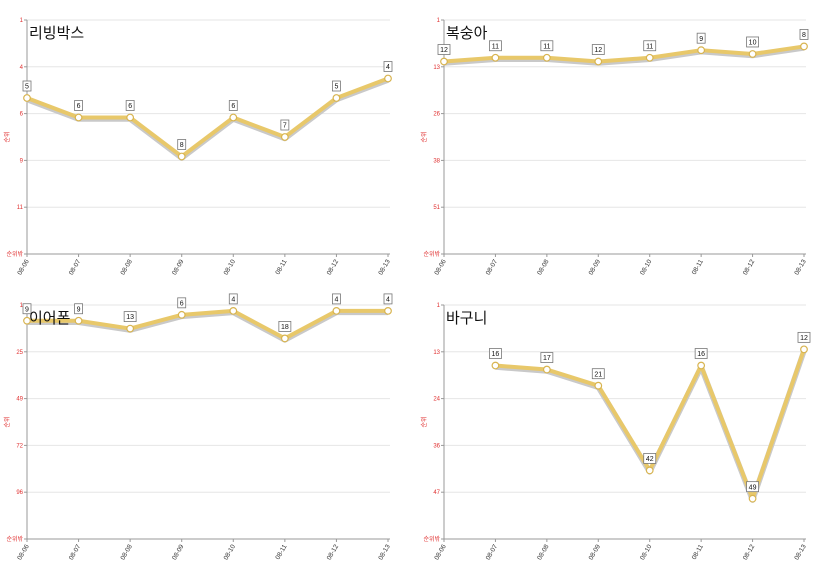 The image size is (830, 565). What do you see at coordinates (19, 353) in the screenshot?
I see `y-tick-label: 25` at bounding box center [19, 353].